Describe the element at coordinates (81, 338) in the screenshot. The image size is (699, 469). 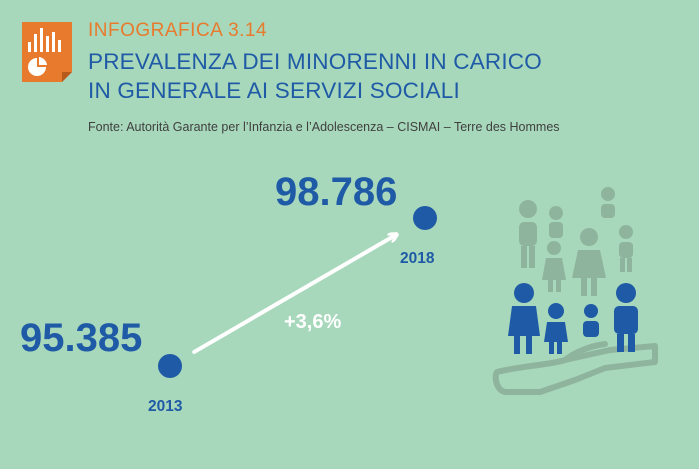
I see `value-label-2013: 95.385` at that location.